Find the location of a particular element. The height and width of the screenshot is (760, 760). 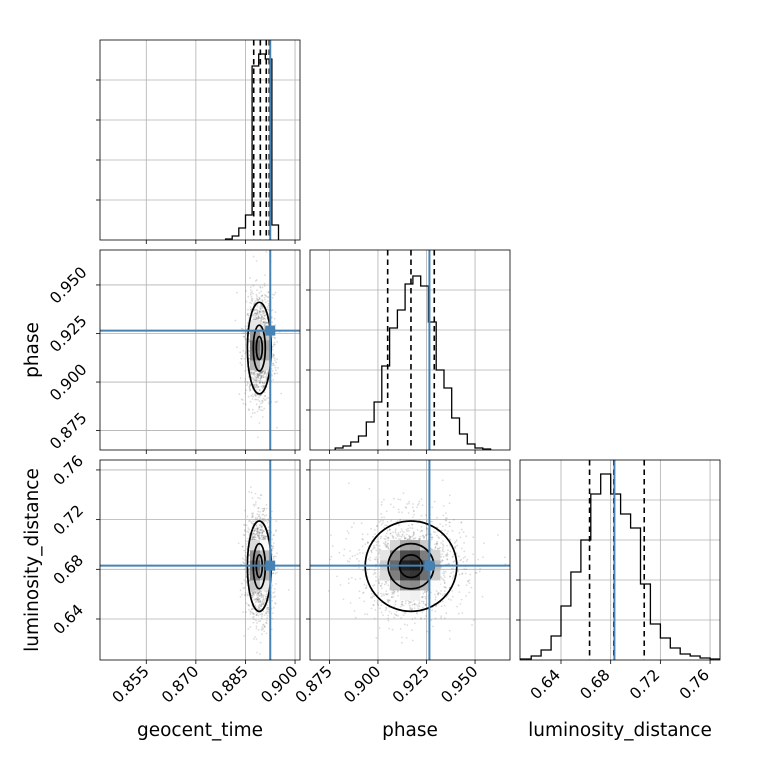

panel-hist-luminosity-distance: 0.64 0.68 0.72 0.76 is located at coordinates (618, 581).